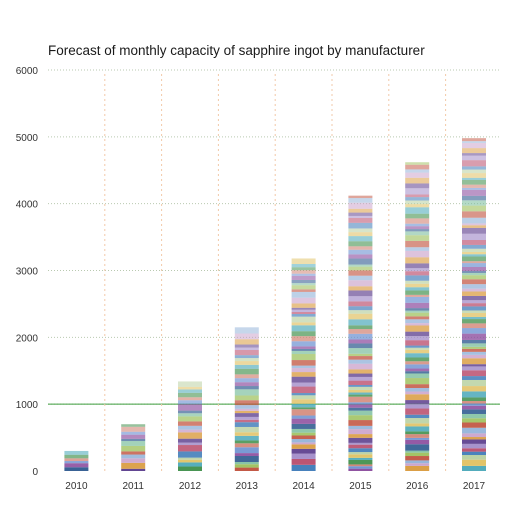  I want to click on bar-stack-2010, so click(76, 460).